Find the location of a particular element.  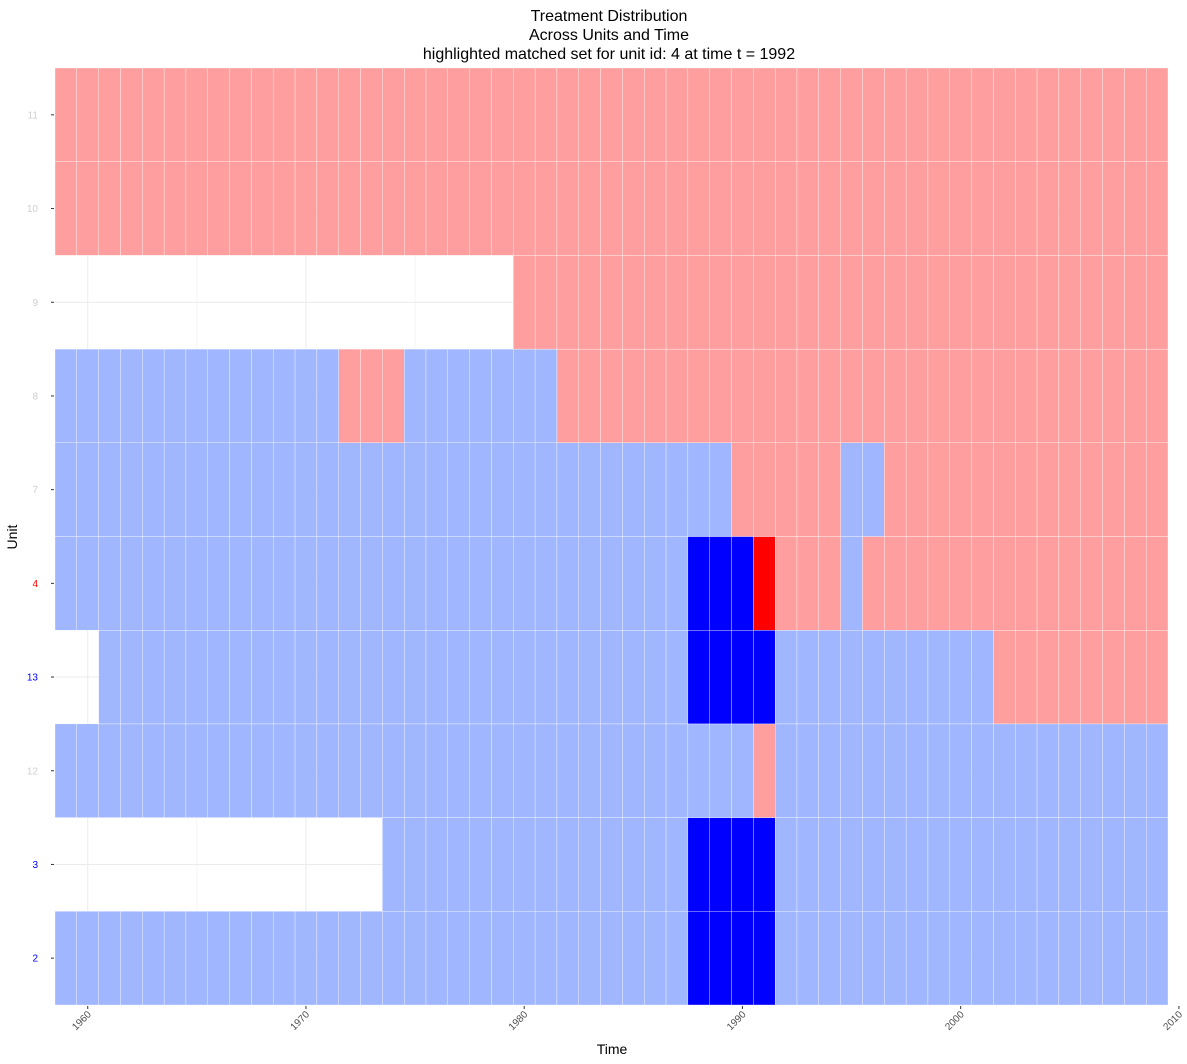

heatmap-cell-unit-7-year-2002 is located at coordinates (1004, 489).